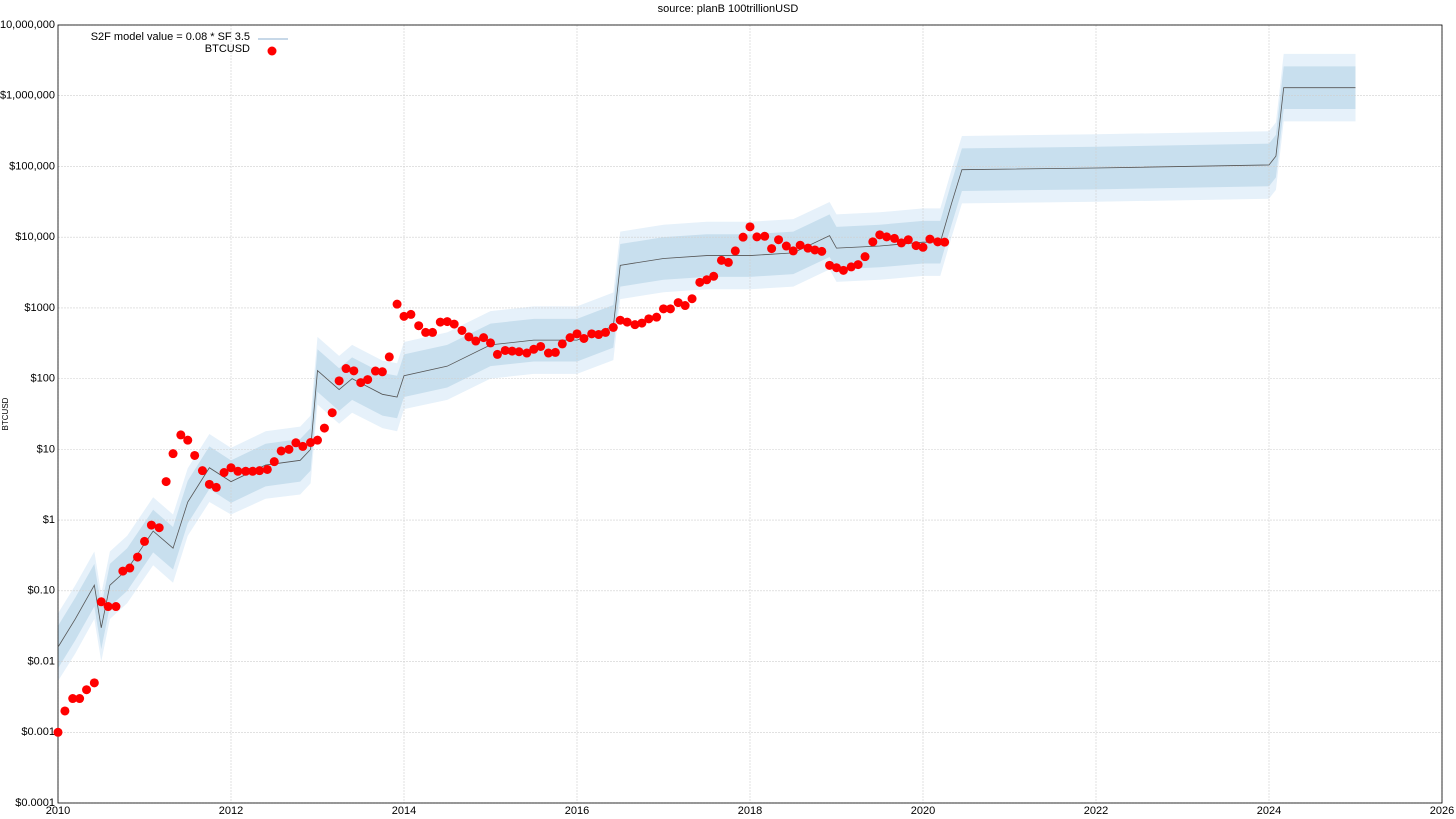 The image size is (1456, 819). Describe the element at coordinates (1096, 811) in the screenshot. I see `x-tick-label: 2022` at that location.